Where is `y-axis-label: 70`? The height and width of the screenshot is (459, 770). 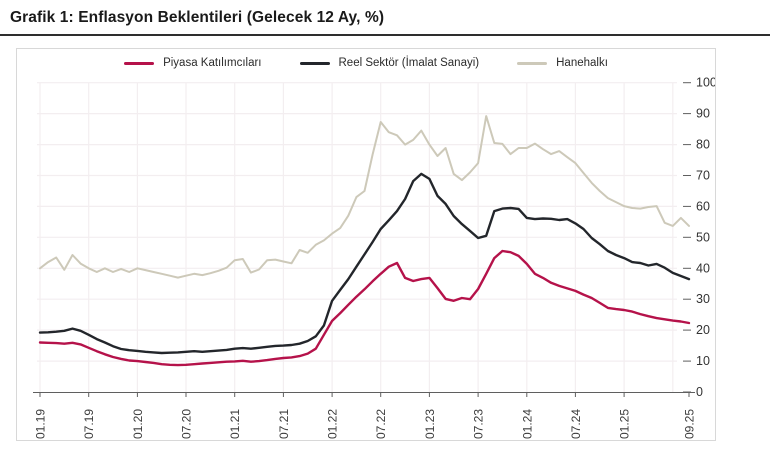 y-axis-label: 70 is located at coordinates (703, 176).